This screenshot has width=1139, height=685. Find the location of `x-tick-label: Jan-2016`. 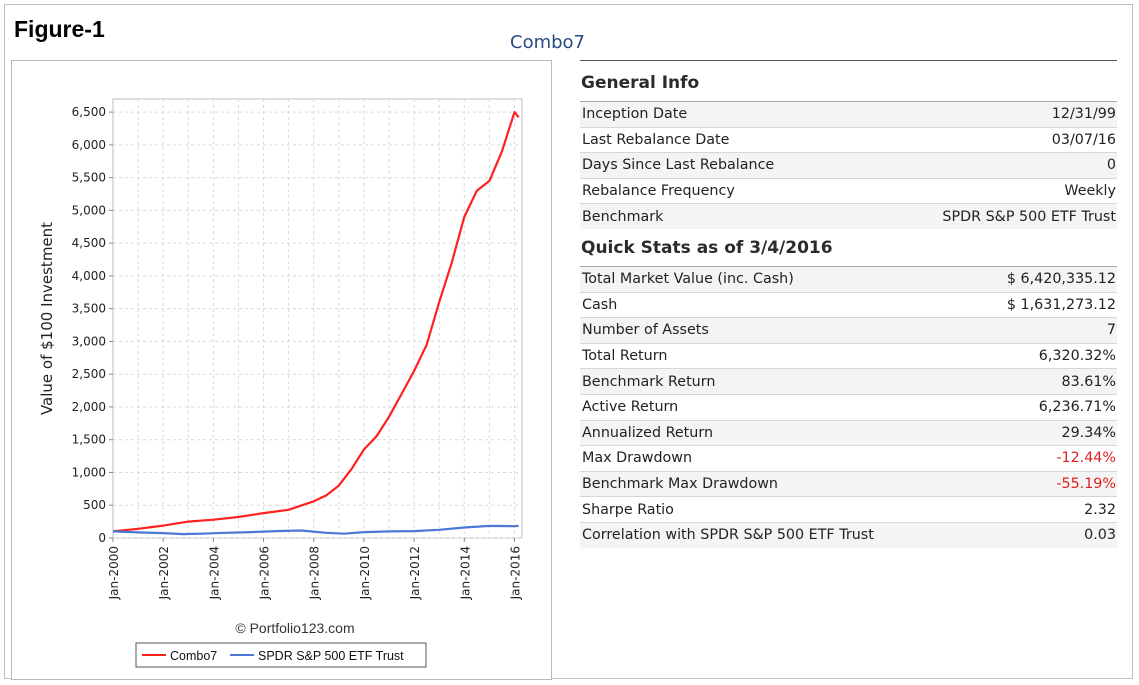

x-tick-label: Jan-2016 is located at coordinates (515, 573).